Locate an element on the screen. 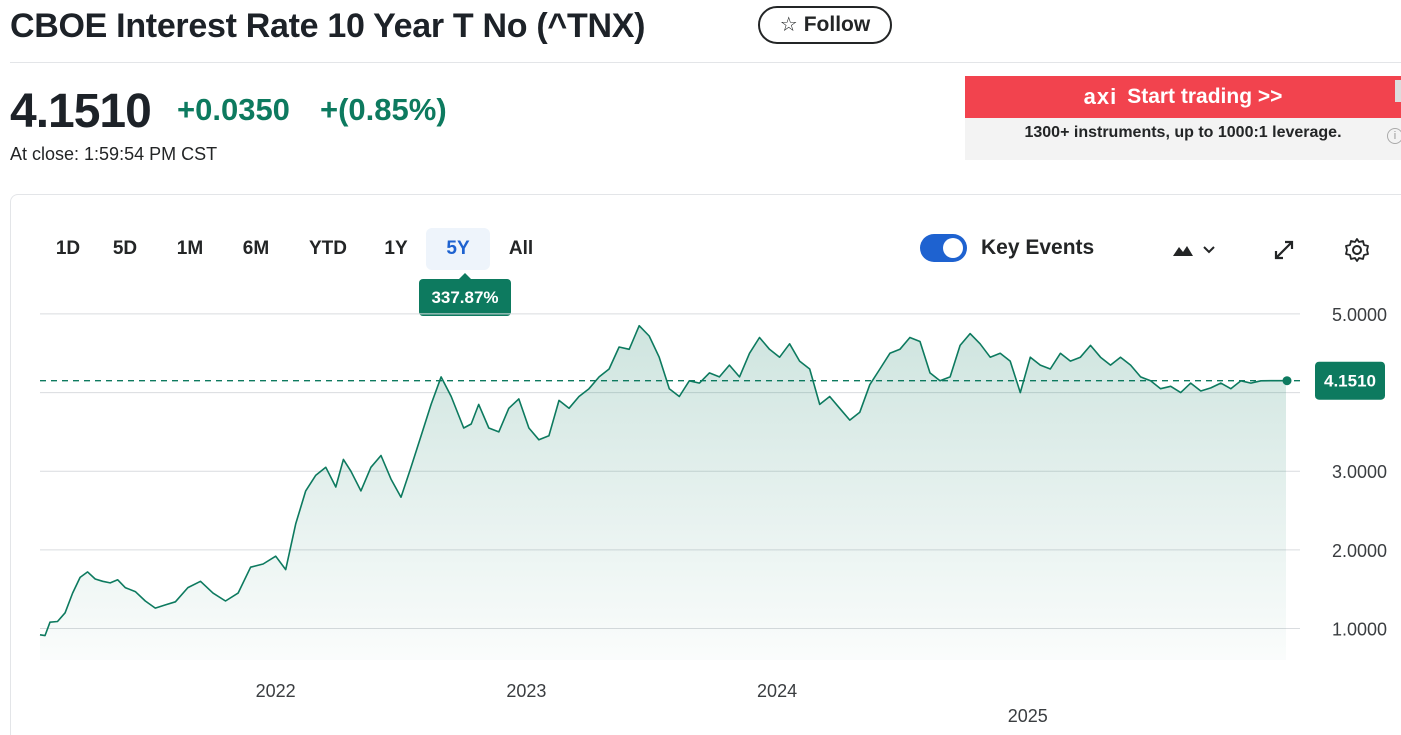  follow-button: ☆ Follow is located at coordinates (825, 25).